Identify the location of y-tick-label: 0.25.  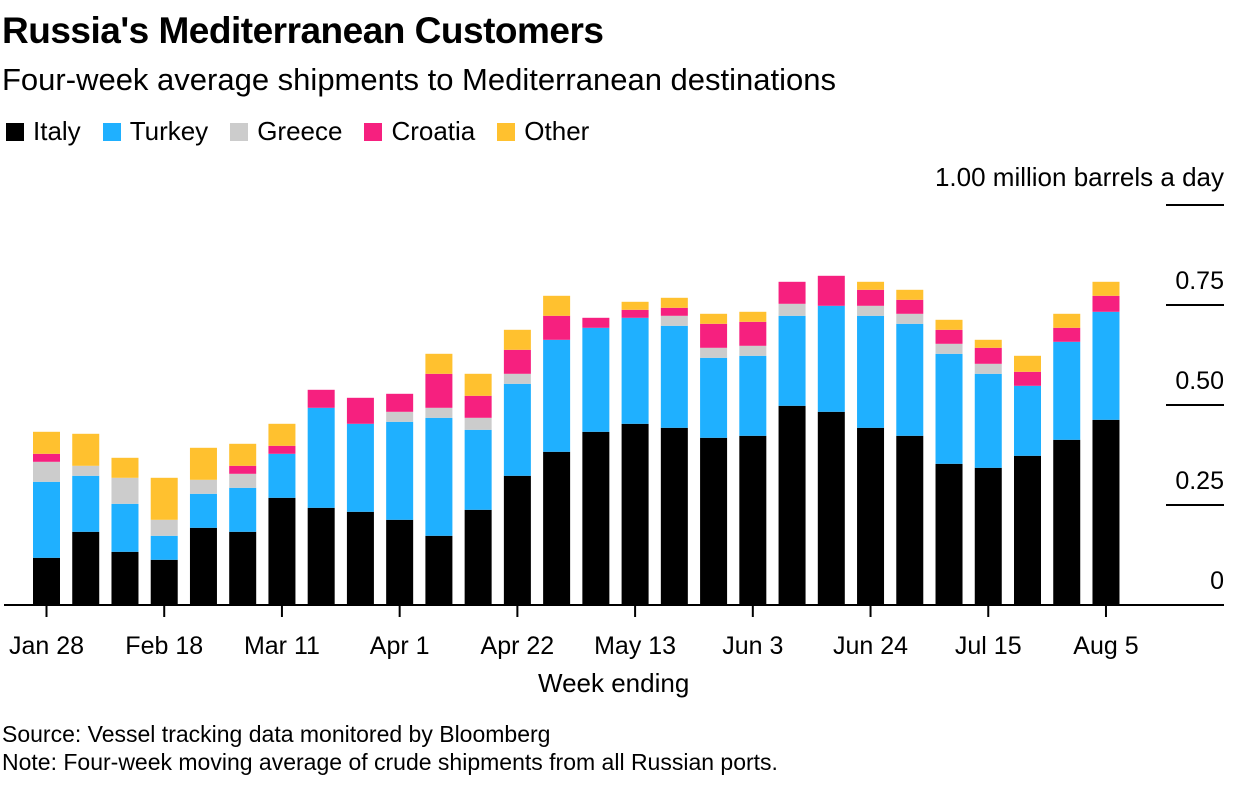
(1199, 481).